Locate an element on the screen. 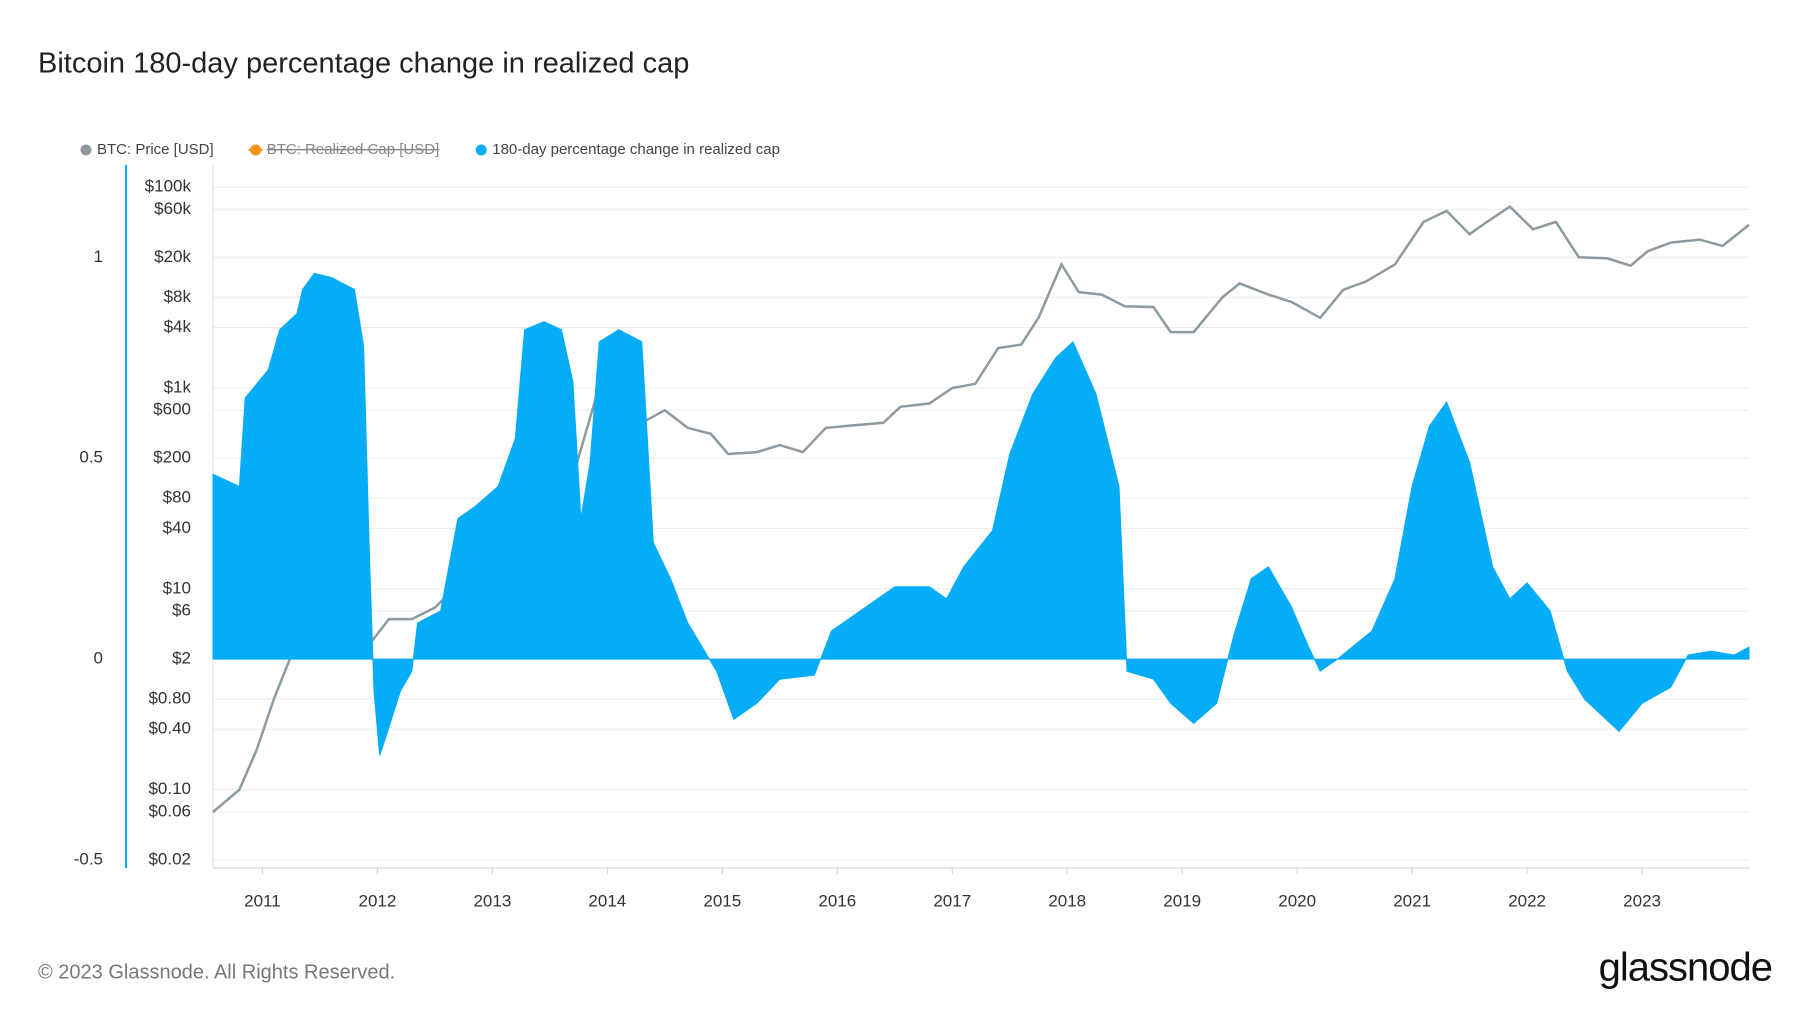 This screenshot has width=1800, height=1013. y2-tick-label: $0.40 is located at coordinates (169, 728).